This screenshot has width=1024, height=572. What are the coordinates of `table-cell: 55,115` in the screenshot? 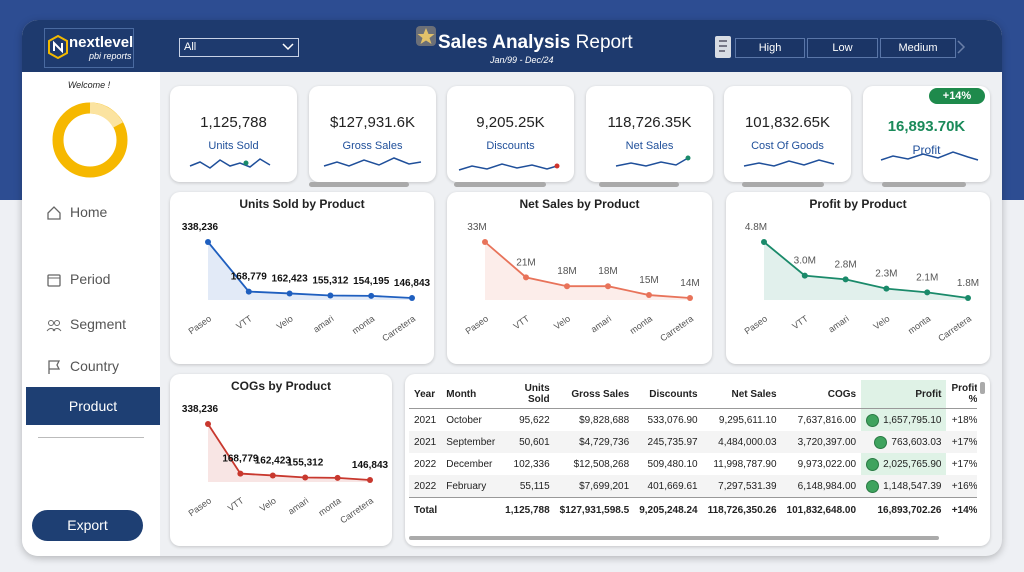 It's located at (527, 486).